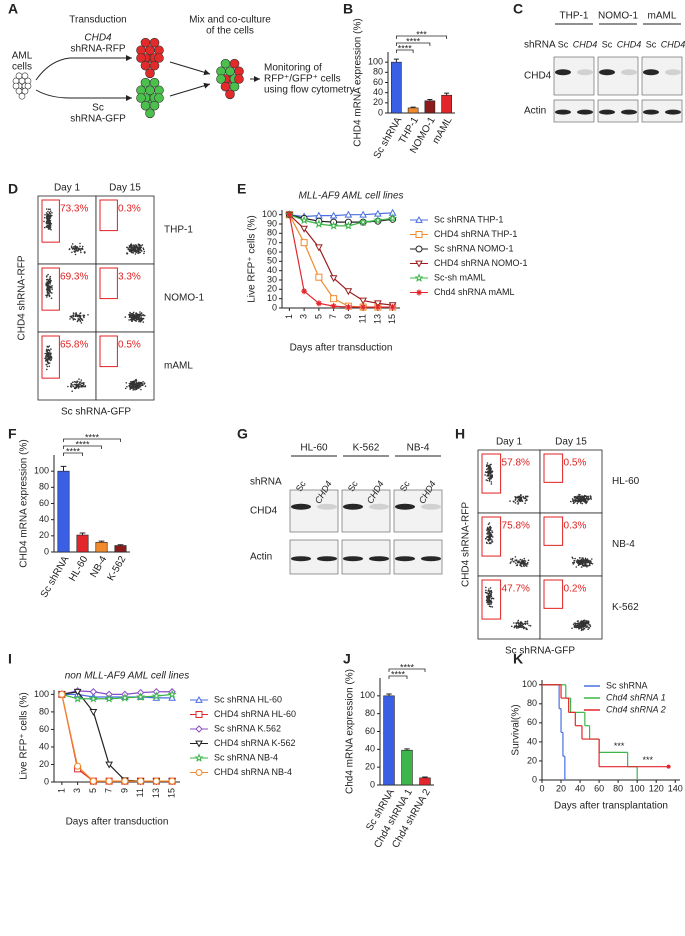 This screenshot has height=936, width=685. Describe the element at coordinates (82, 534) in the screenshot. I see `error-bar` at that location.